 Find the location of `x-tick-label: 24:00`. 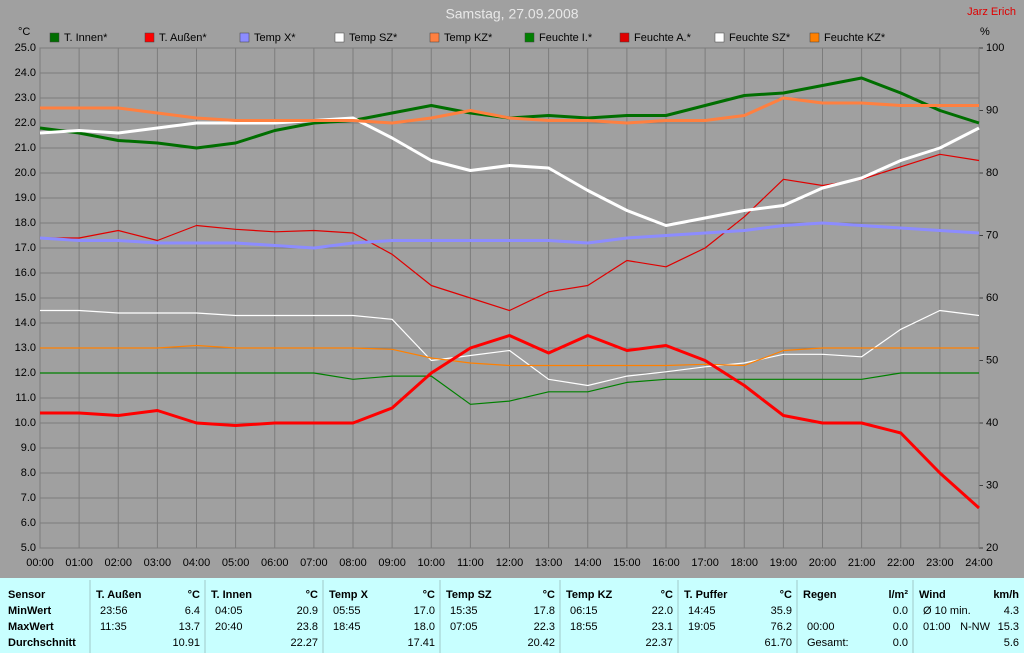

x-tick-label: 24:00 is located at coordinates (979, 563).